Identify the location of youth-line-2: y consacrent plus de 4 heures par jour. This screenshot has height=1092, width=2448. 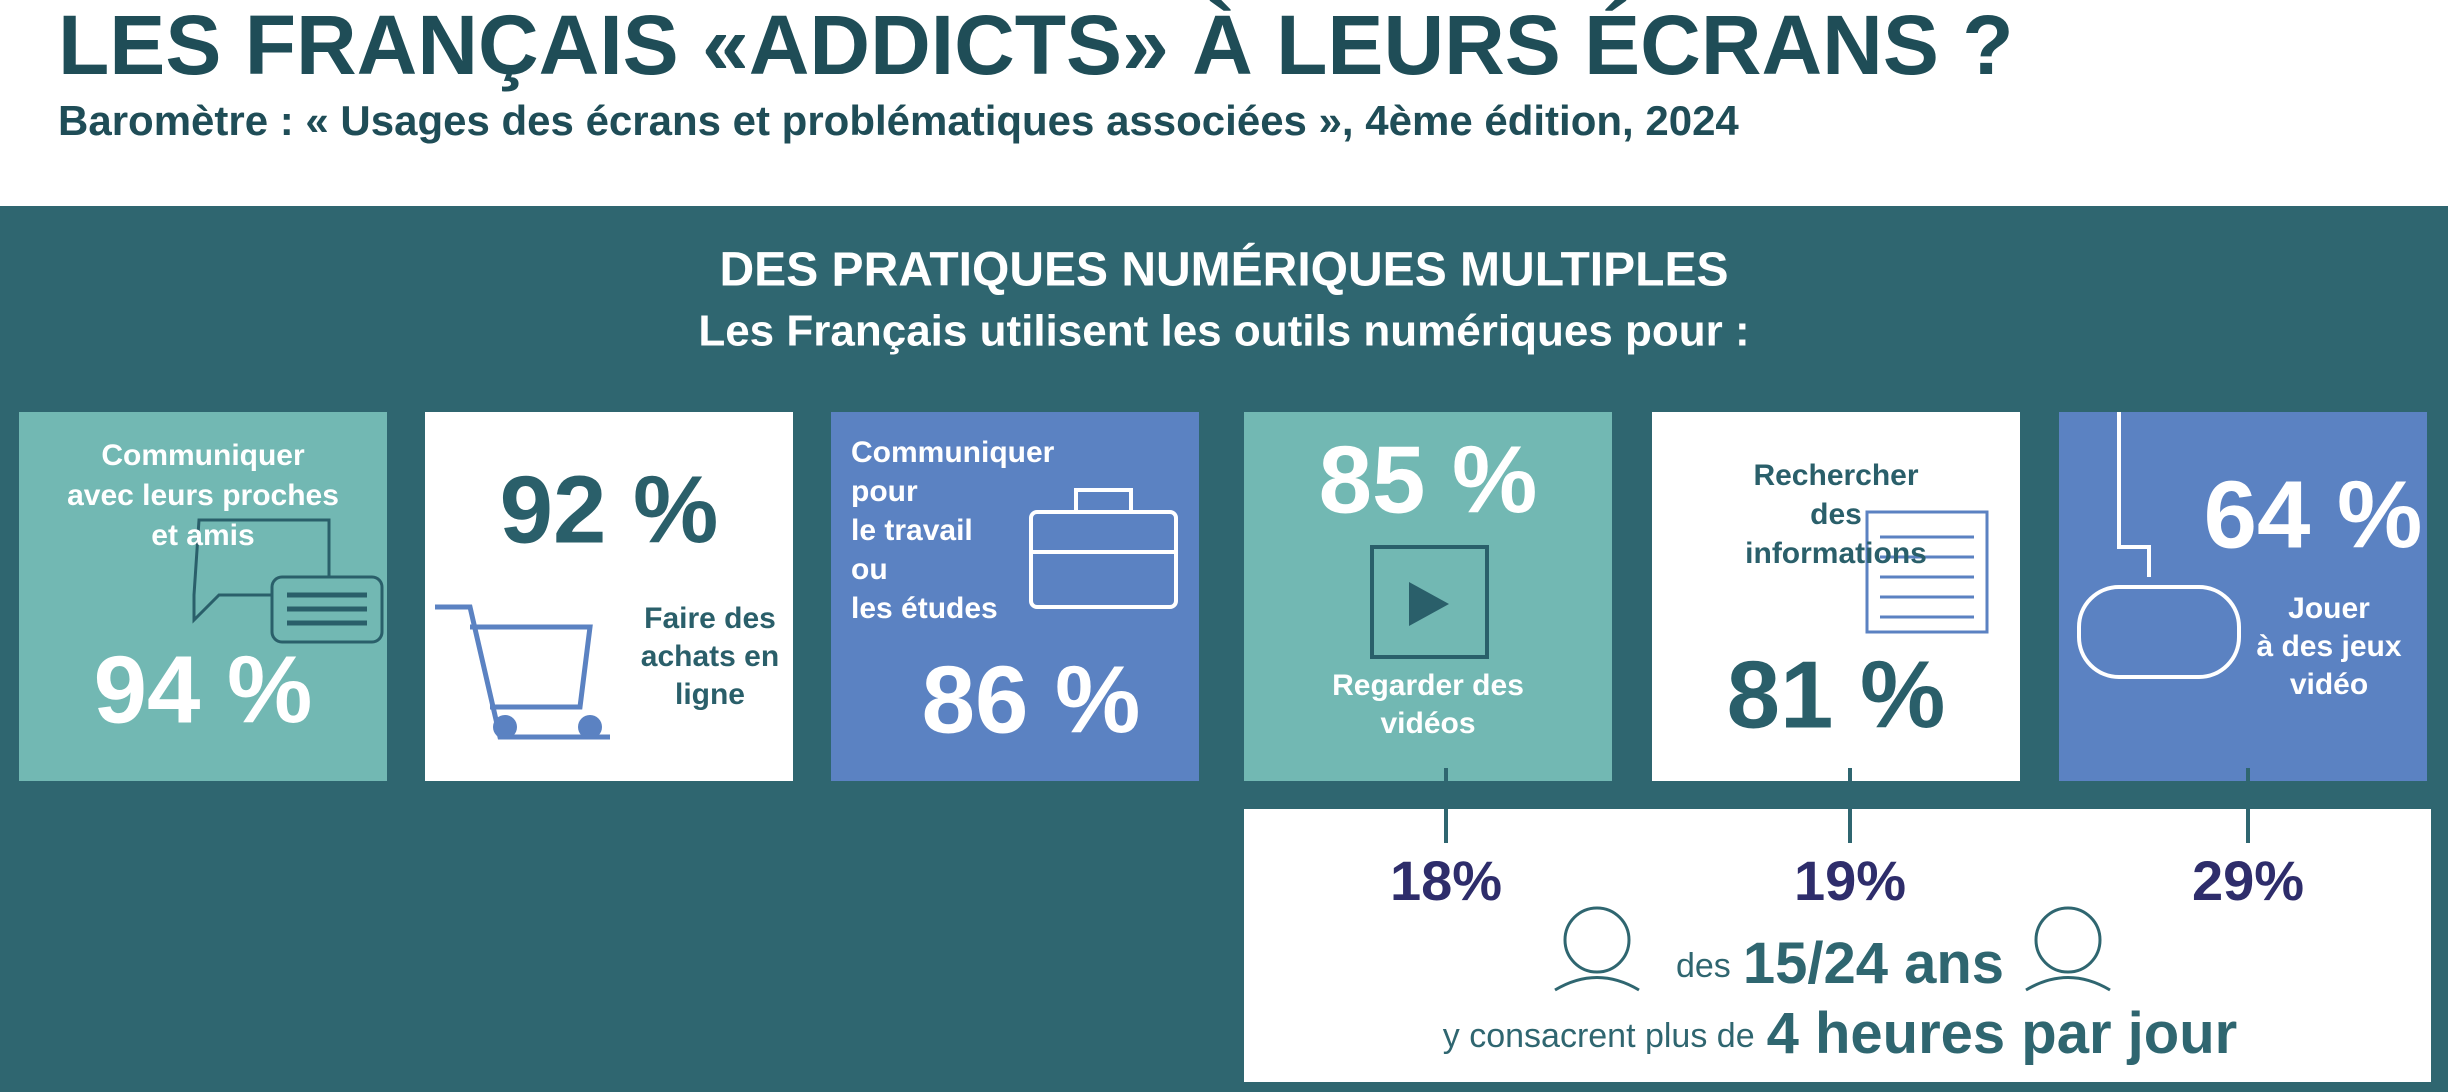
(1840, 1033).